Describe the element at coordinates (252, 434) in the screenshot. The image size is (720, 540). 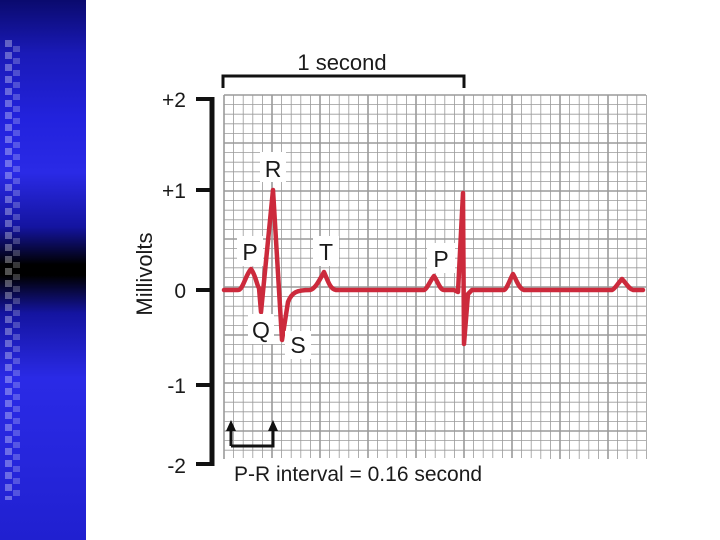
I see `pr-interval-bracket` at that location.